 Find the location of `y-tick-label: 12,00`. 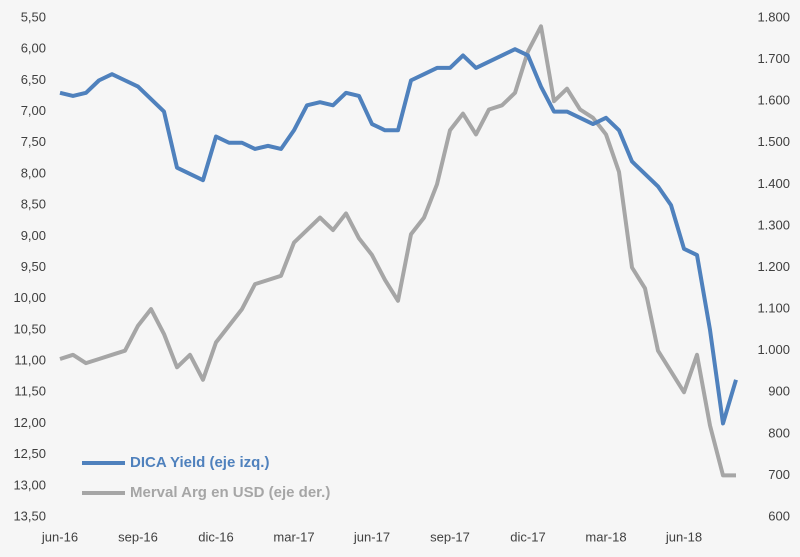

y-tick-label: 12,00 is located at coordinates (29, 422).